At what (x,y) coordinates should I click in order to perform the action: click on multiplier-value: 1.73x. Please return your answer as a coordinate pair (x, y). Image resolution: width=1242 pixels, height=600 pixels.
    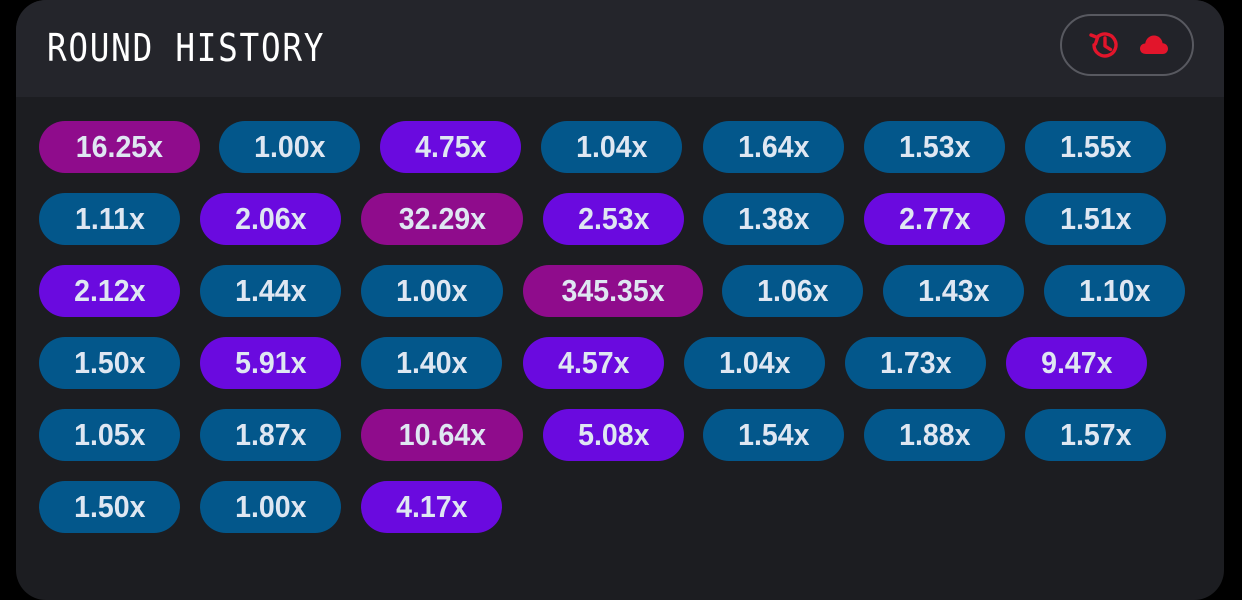
    Looking at the image, I should click on (915, 362).